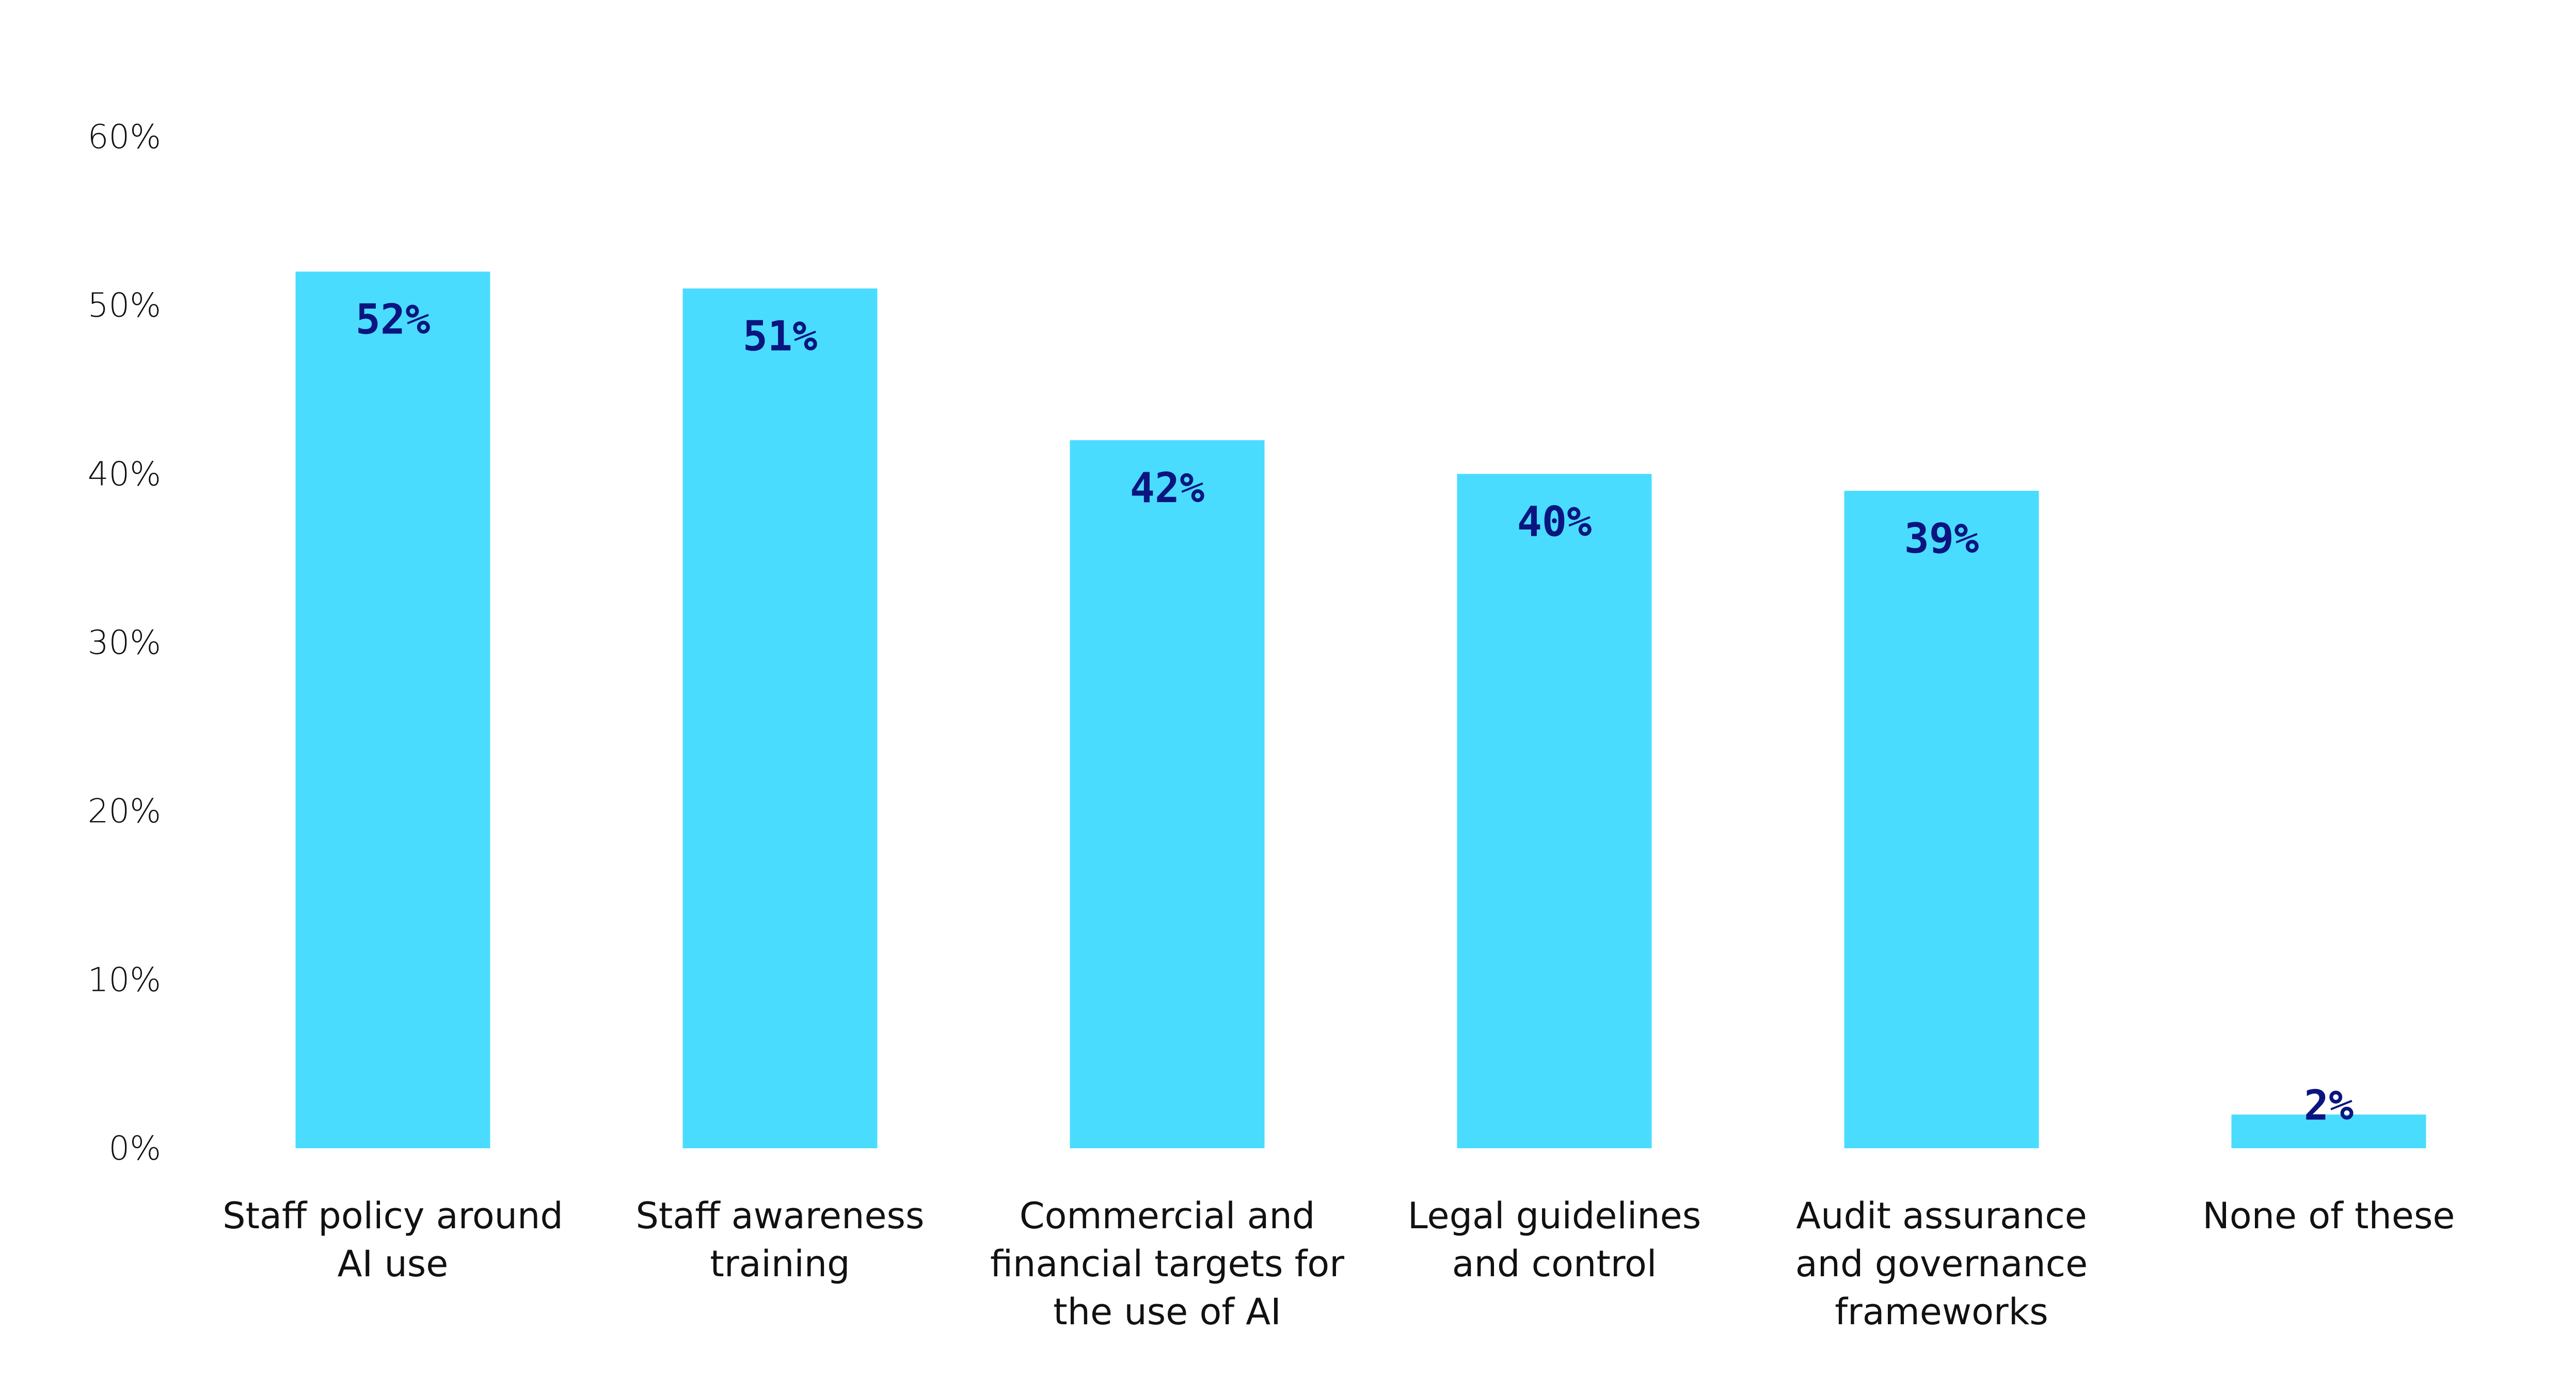 The height and width of the screenshot is (1381, 2576). What do you see at coordinates (780, 1264) in the screenshot?
I see `x-category-label: training` at bounding box center [780, 1264].